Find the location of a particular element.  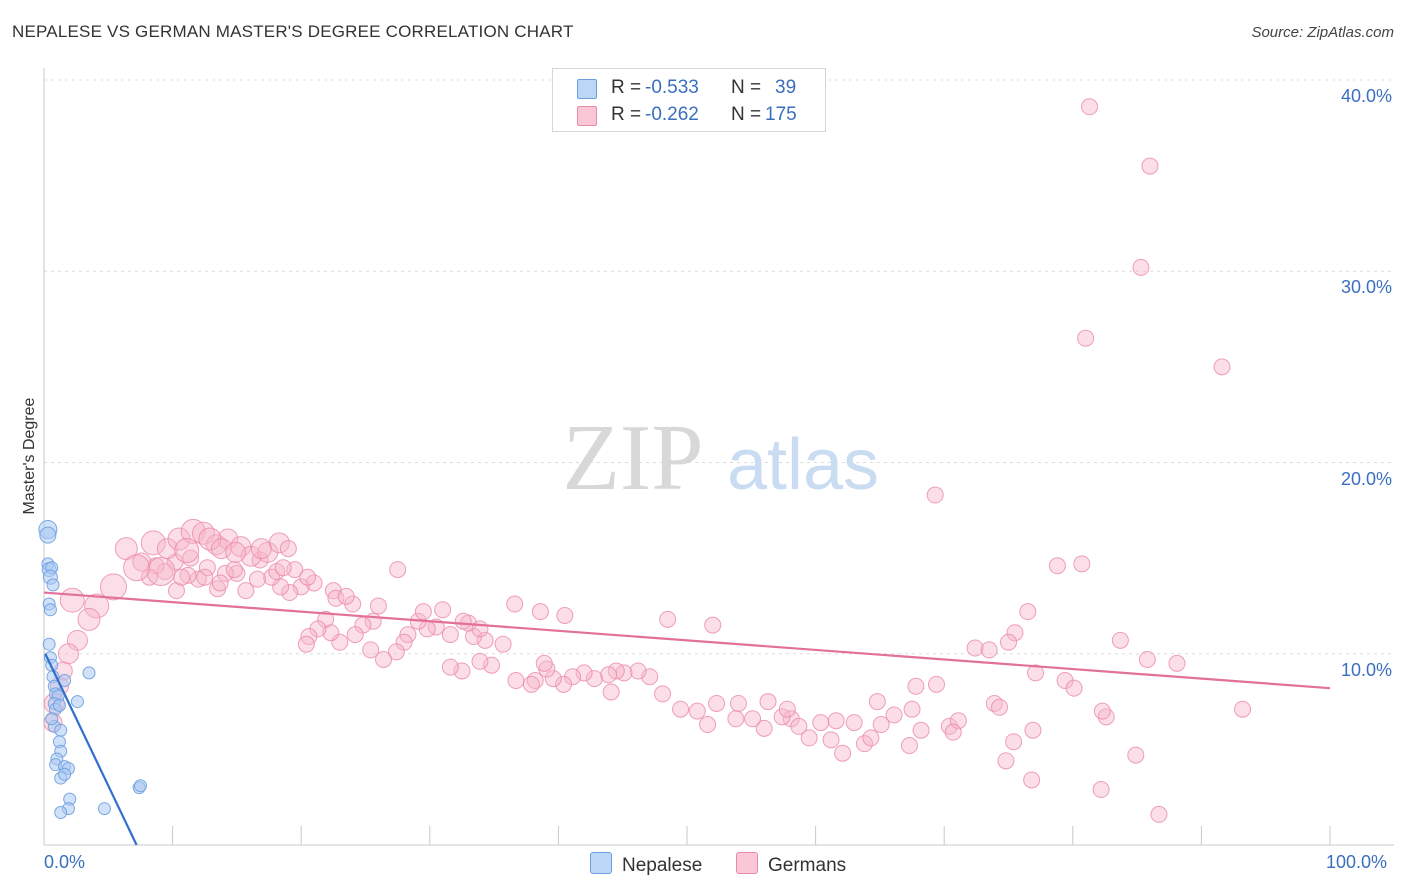

n-value: 175 is located at coordinates (781, 114).